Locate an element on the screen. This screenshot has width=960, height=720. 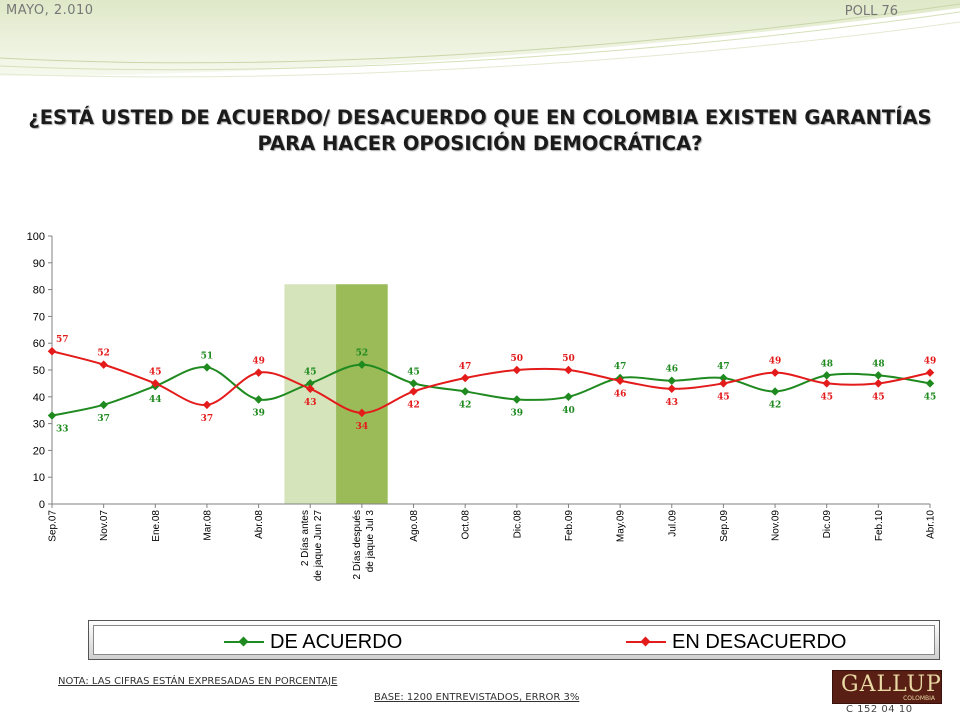
legend-label-de-acuerdo: DE ACUERDO is located at coordinates (336, 641).